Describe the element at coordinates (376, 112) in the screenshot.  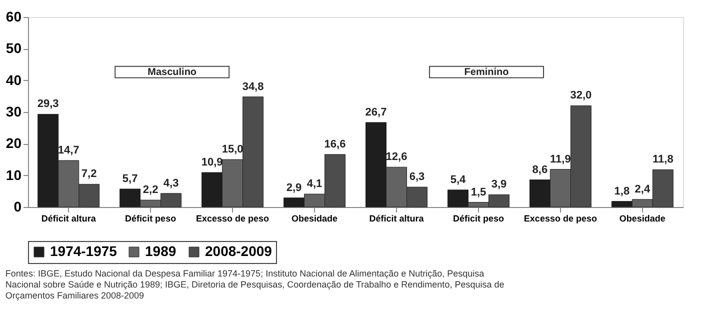
I see `data-label: 26,7` at that location.